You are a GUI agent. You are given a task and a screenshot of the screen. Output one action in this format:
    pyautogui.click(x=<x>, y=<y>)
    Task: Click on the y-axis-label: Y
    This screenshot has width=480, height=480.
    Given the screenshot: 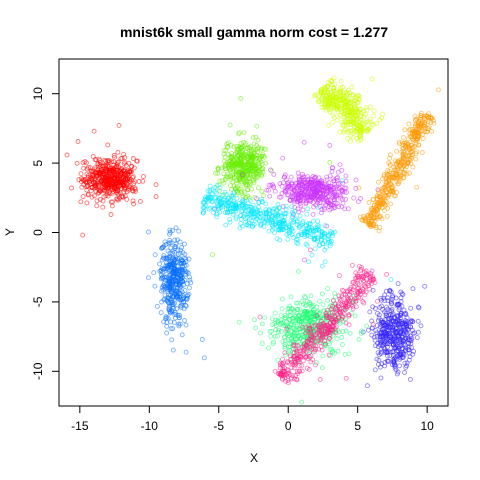 What is the action you would take?
    pyautogui.click(x=10, y=232)
    